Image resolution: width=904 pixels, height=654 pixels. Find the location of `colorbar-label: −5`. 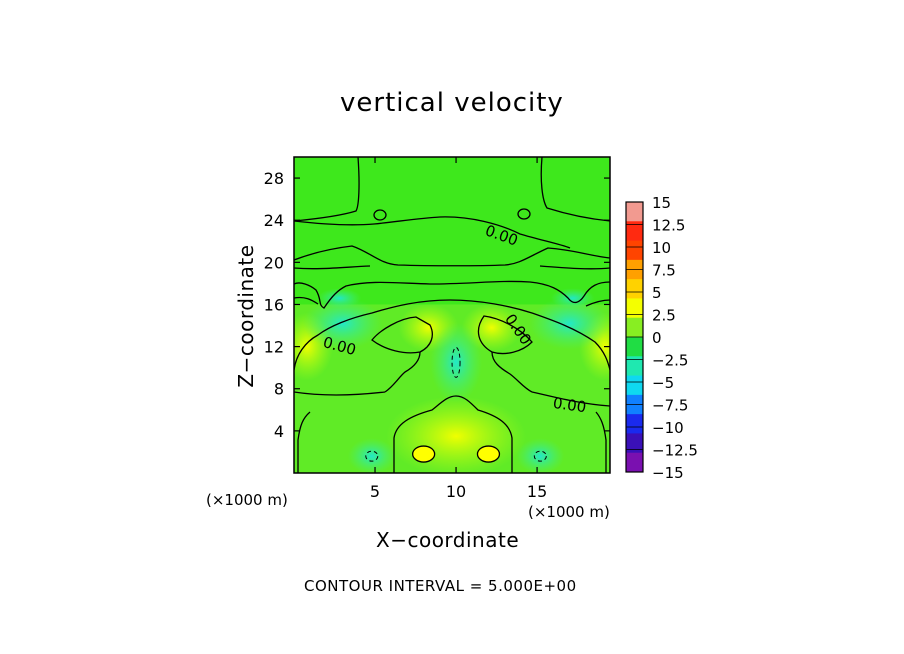

colorbar-label: −5 is located at coordinates (663, 383).